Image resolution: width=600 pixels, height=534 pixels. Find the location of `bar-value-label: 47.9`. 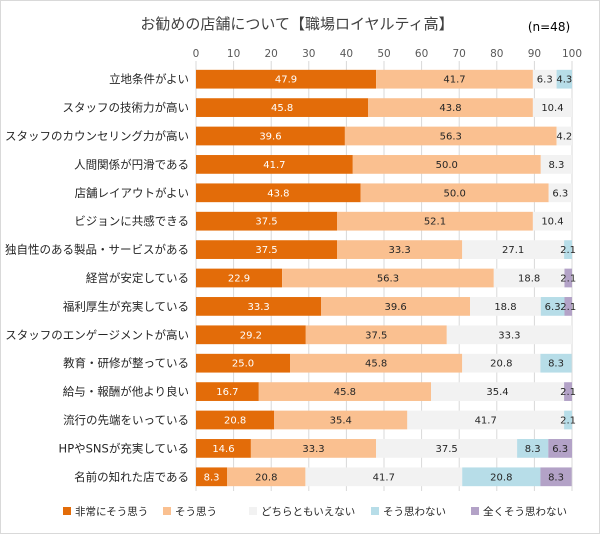

bar-value-label: 47.9 is located at coordinates (286, 80).